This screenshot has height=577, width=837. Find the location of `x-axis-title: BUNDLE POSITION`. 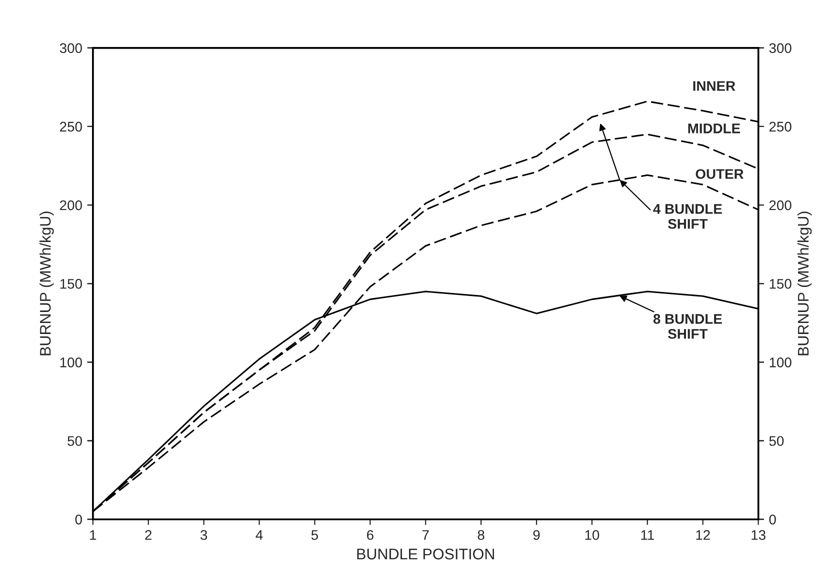

x-axis-title: BUNDLE POSITION is located at coordinates (425, 554).